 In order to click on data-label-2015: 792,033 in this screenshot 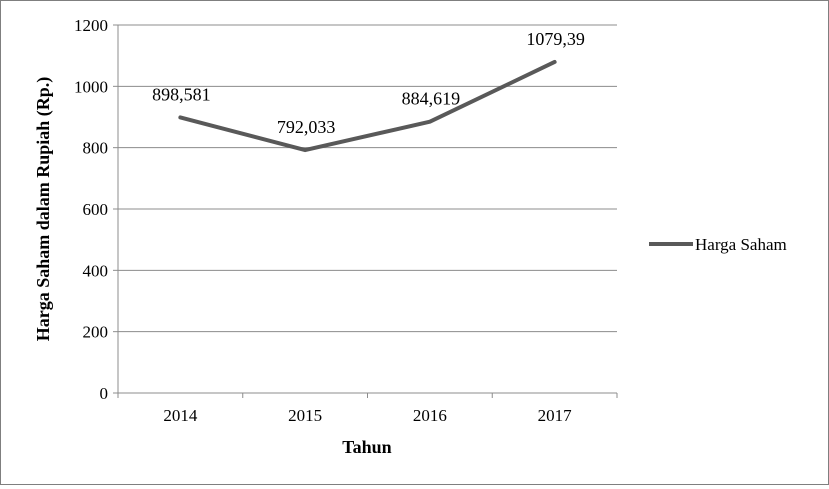, I will do `click(306, 127)`.